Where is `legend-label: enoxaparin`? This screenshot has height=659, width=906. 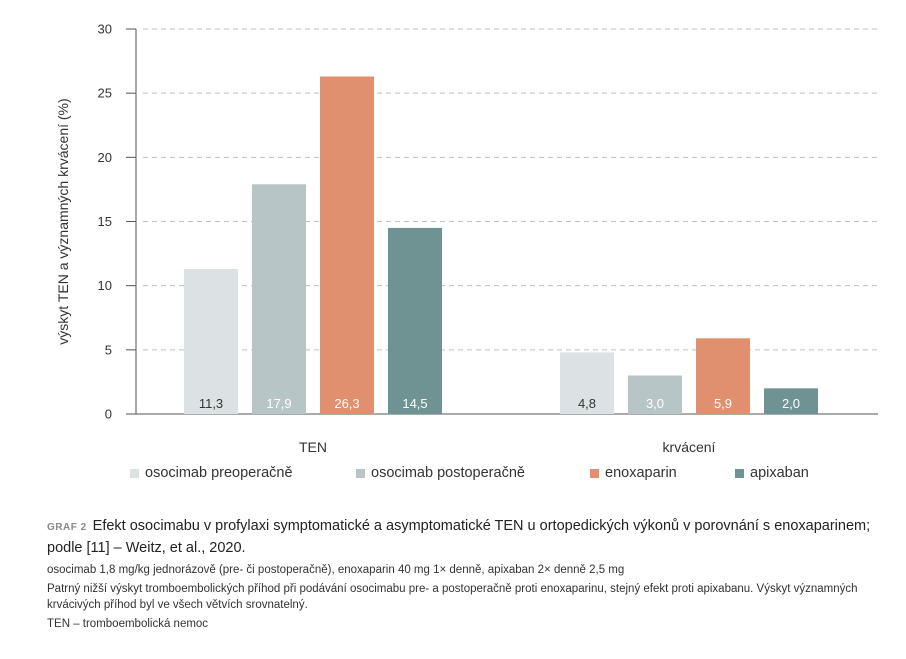 legend-label: enoxaparin is located at coordinates (641, 473).